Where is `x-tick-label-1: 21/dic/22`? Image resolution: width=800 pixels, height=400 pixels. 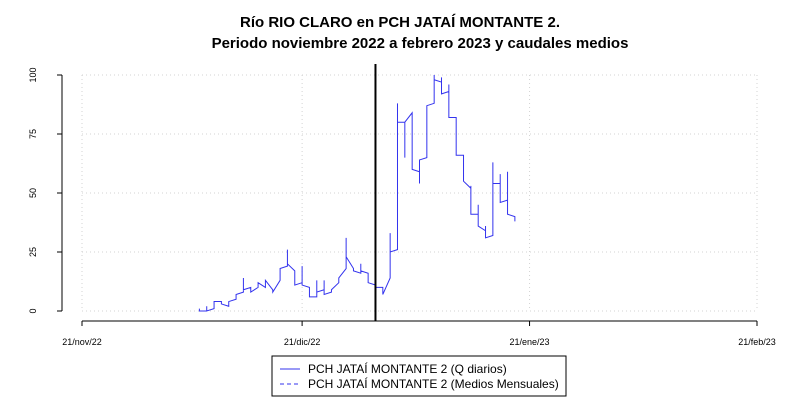 x-tick-label-1: 21/dic/22 is located at coordinates (302, 342).